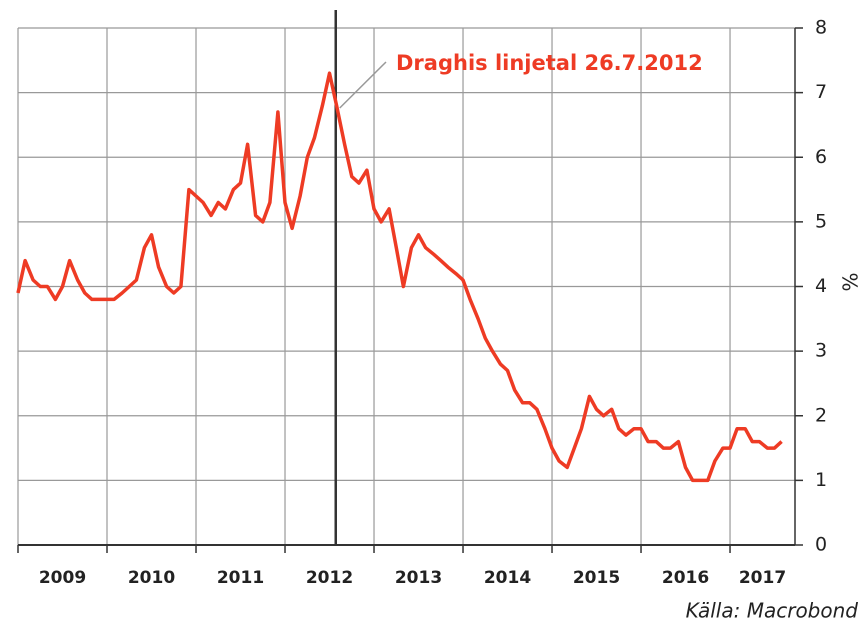  Describe the element at coordinates (507, 578) in the screenshot. I see `x-tick-label: 2014` at that location.